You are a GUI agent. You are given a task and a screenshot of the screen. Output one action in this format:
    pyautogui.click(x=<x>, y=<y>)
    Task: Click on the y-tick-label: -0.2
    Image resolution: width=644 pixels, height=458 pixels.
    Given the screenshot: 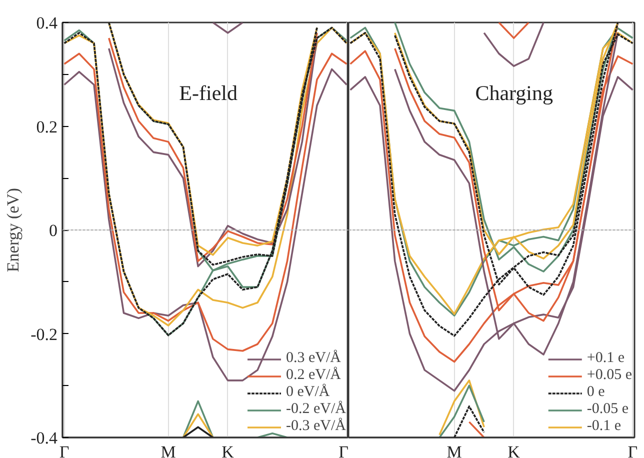 What is the action you would take?
    pyautogui.click(x=44, y=334)
    